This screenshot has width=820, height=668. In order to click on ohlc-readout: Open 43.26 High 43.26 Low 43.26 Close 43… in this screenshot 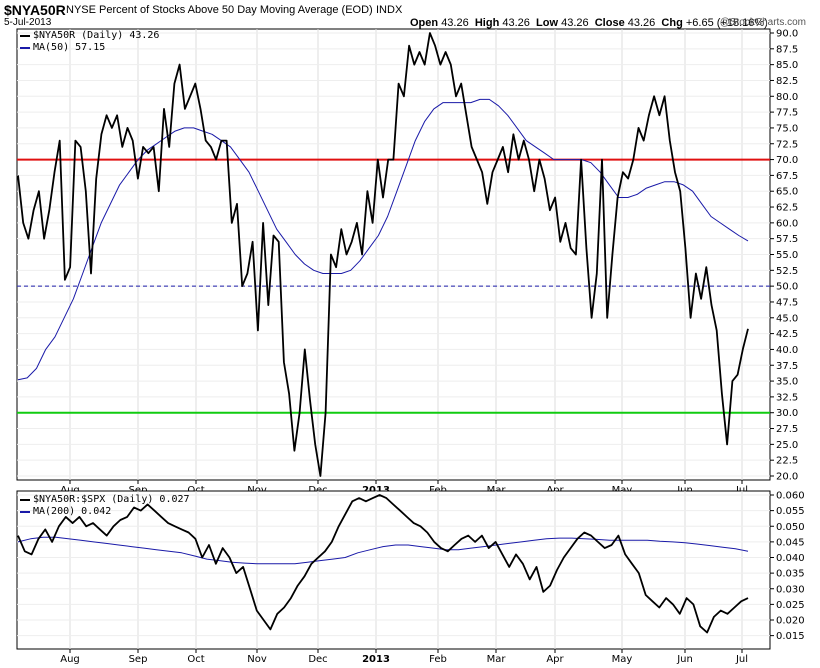, I will do `click(589, 23)`.